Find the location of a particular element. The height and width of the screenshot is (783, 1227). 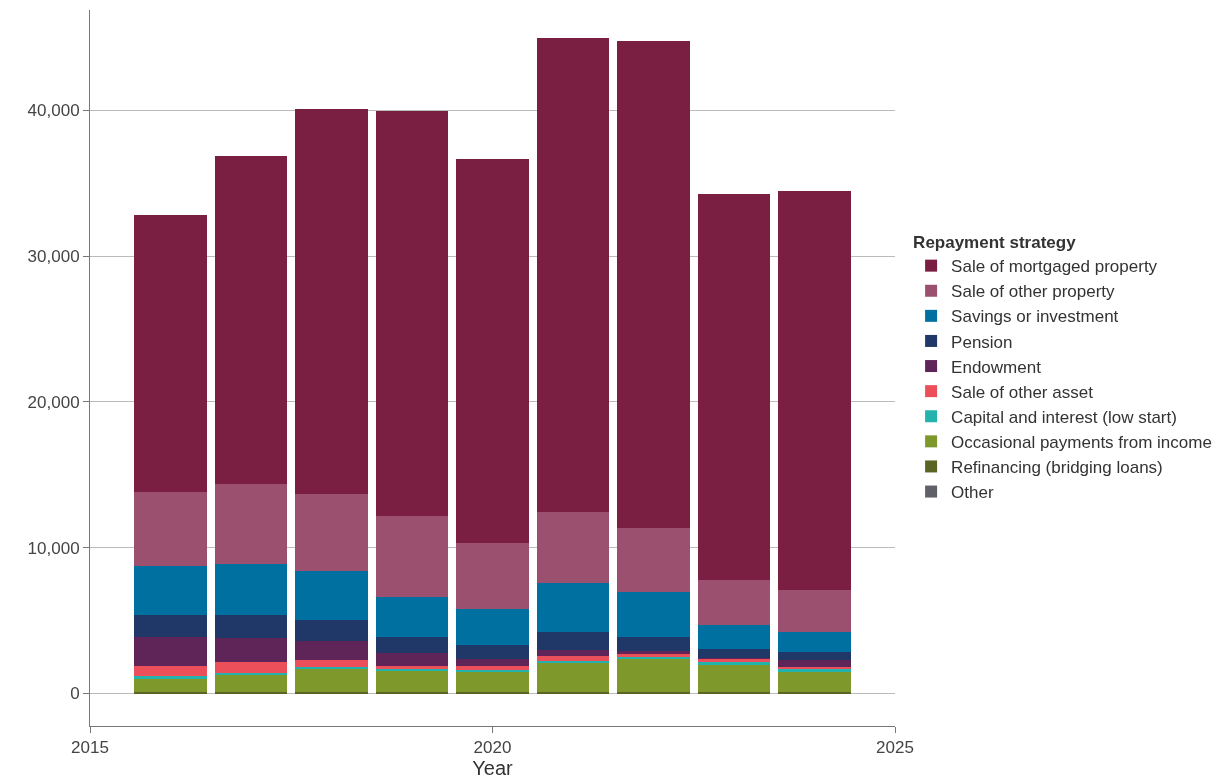

legend-label: Refinancing (bridging loans) is located at coordinates (1057, 468).